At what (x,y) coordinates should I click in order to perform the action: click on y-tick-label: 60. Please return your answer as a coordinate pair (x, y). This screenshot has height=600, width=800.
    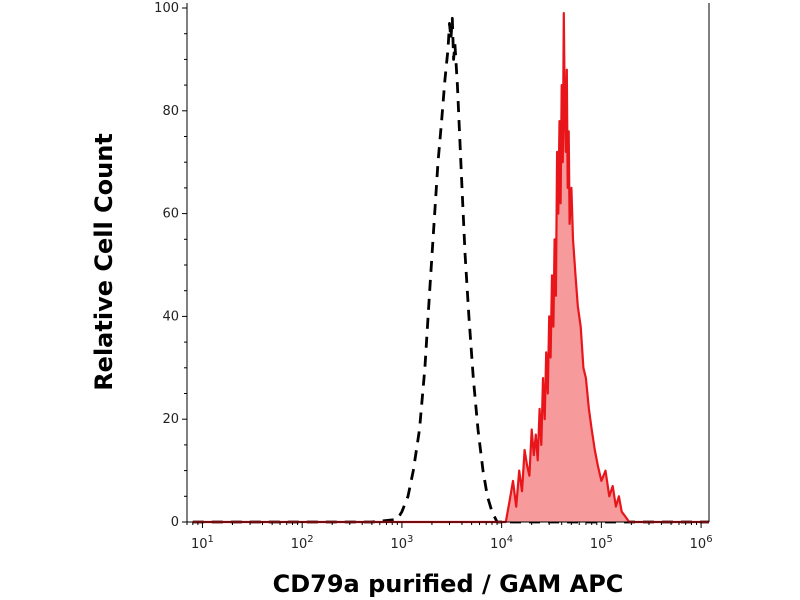
    Looking at the image, I should click on (170, 214).